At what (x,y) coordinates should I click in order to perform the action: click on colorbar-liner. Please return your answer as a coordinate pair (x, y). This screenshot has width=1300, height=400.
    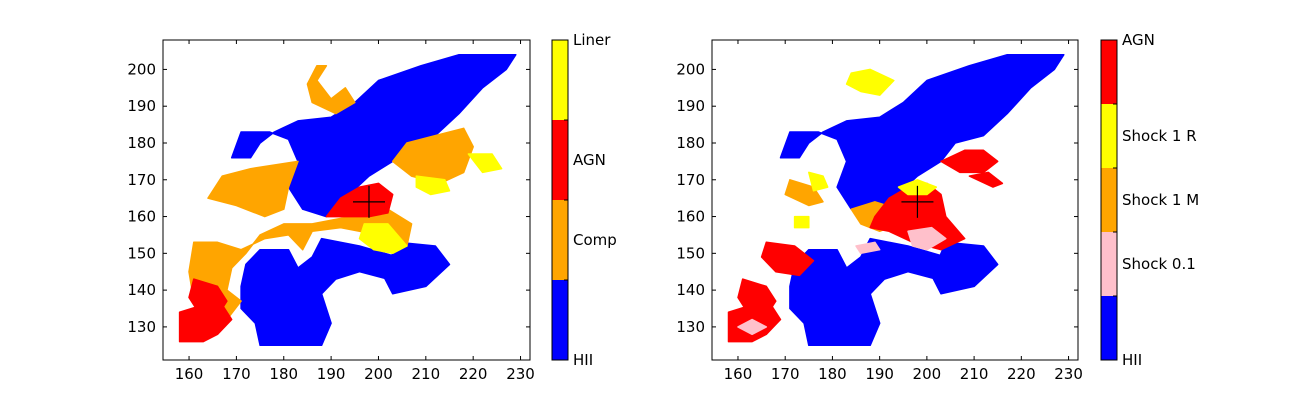
    Looking at the image, I should click on (560, 80).